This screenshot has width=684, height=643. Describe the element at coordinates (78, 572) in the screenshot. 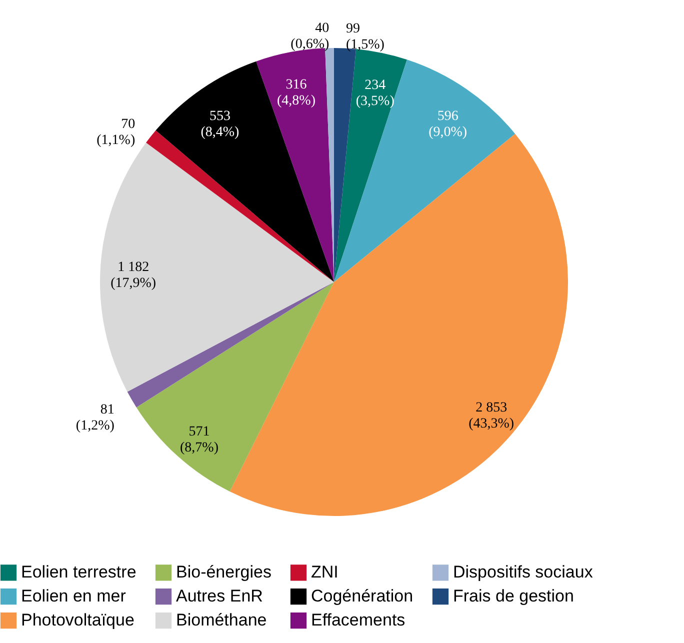

I see `legend-label: Eolien terrestre` at that location.